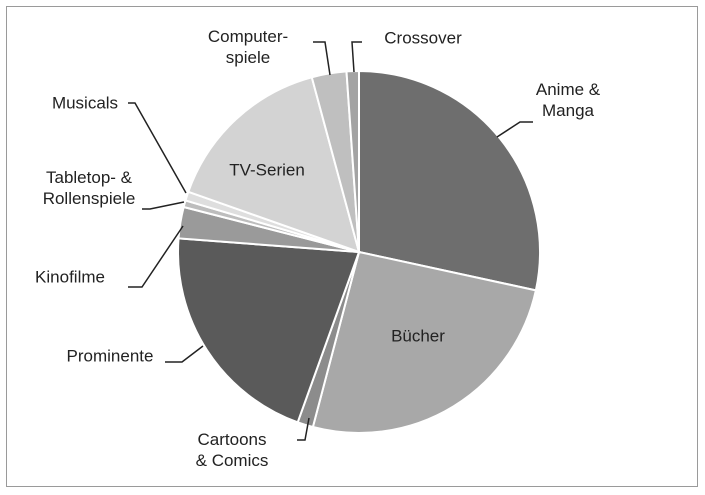  Describe the element at coordinates (418, 336) in the screenshot. I see `slice-label: Bücher` at that location.